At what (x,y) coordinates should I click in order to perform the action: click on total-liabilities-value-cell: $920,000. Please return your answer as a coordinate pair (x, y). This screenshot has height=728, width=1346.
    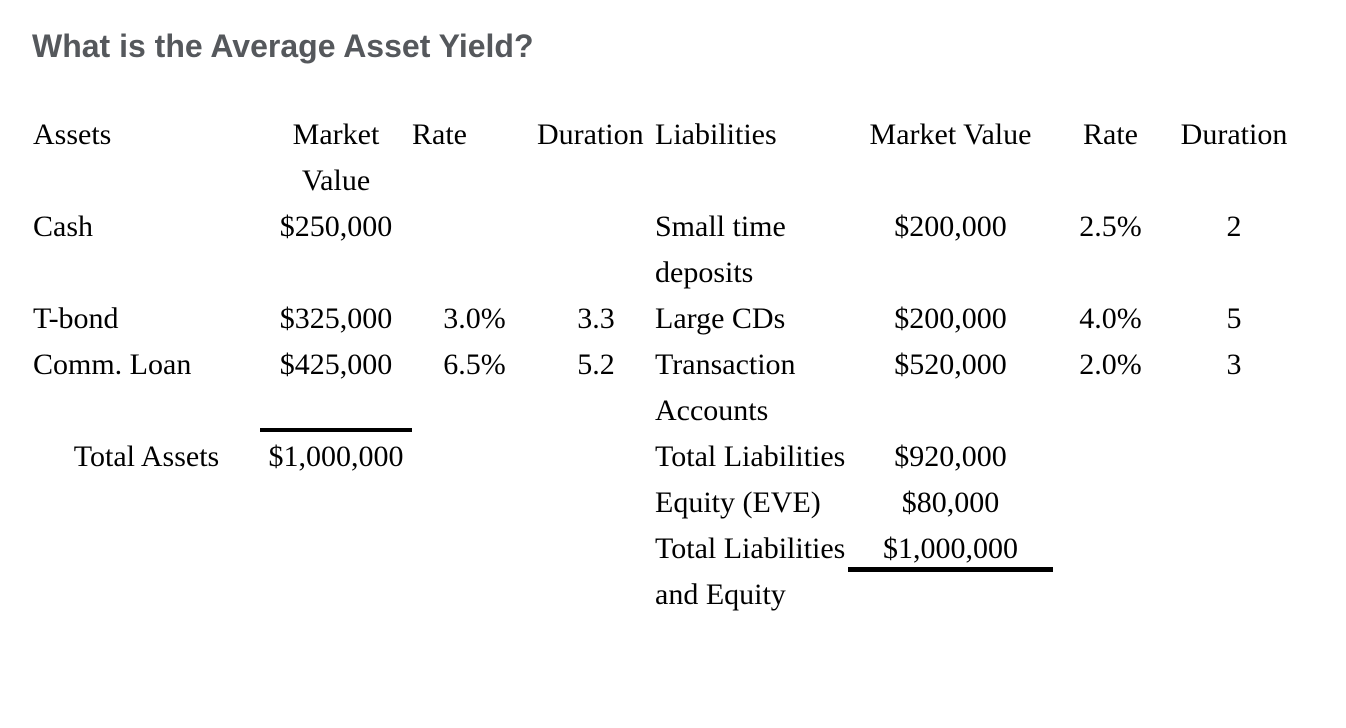
    Looking at the image, I should click on (950, 456).